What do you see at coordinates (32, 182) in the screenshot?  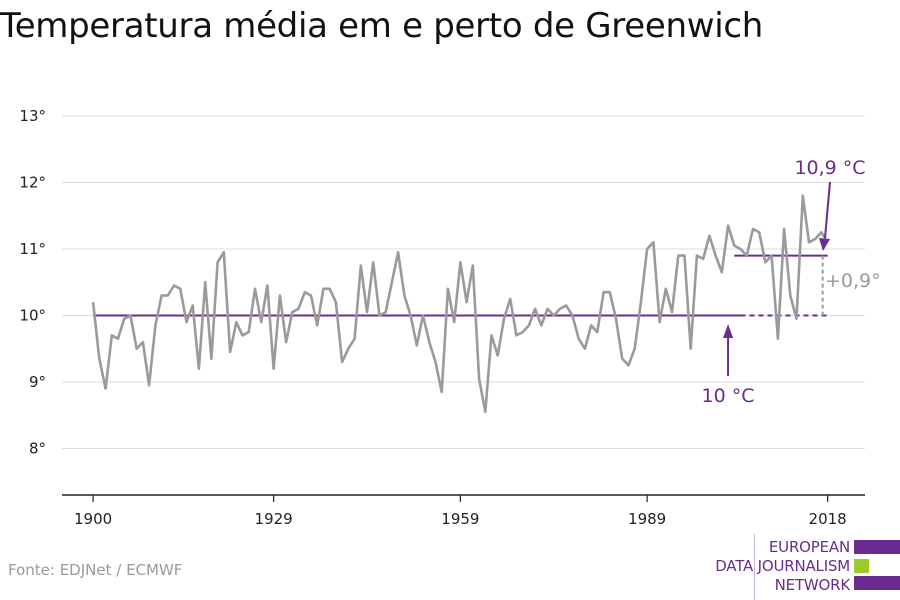 I see `y-tick-label: 12°` at bounding box center [32, 182].